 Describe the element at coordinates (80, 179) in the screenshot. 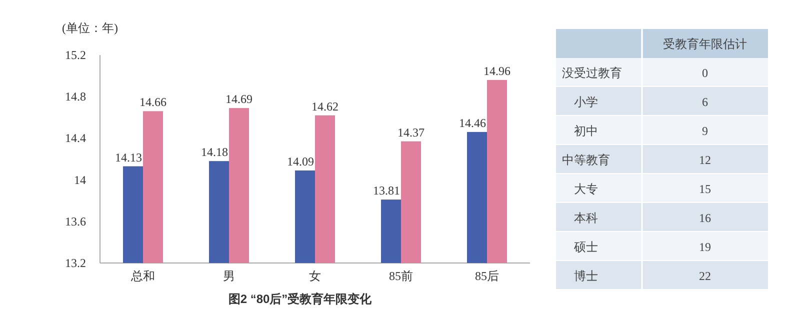

I see `y-tick-label: 14` at that location.